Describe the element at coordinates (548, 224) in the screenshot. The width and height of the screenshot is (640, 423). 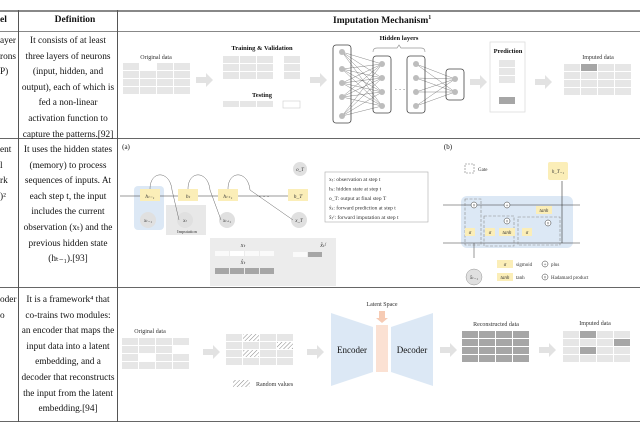
I see `operator-symbol: ×` at that location.